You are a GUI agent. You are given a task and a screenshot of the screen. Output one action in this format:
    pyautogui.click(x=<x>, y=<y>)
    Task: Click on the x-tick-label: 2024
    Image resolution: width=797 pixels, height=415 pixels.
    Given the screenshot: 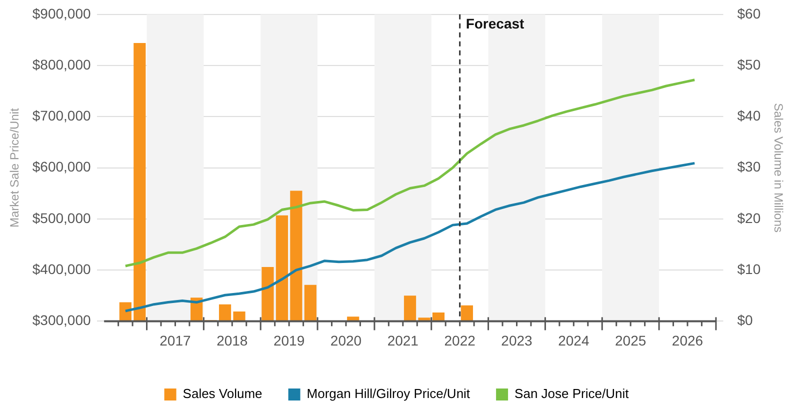 What is the action you would take?
    pyautogui.click(x=574, y=340)
    